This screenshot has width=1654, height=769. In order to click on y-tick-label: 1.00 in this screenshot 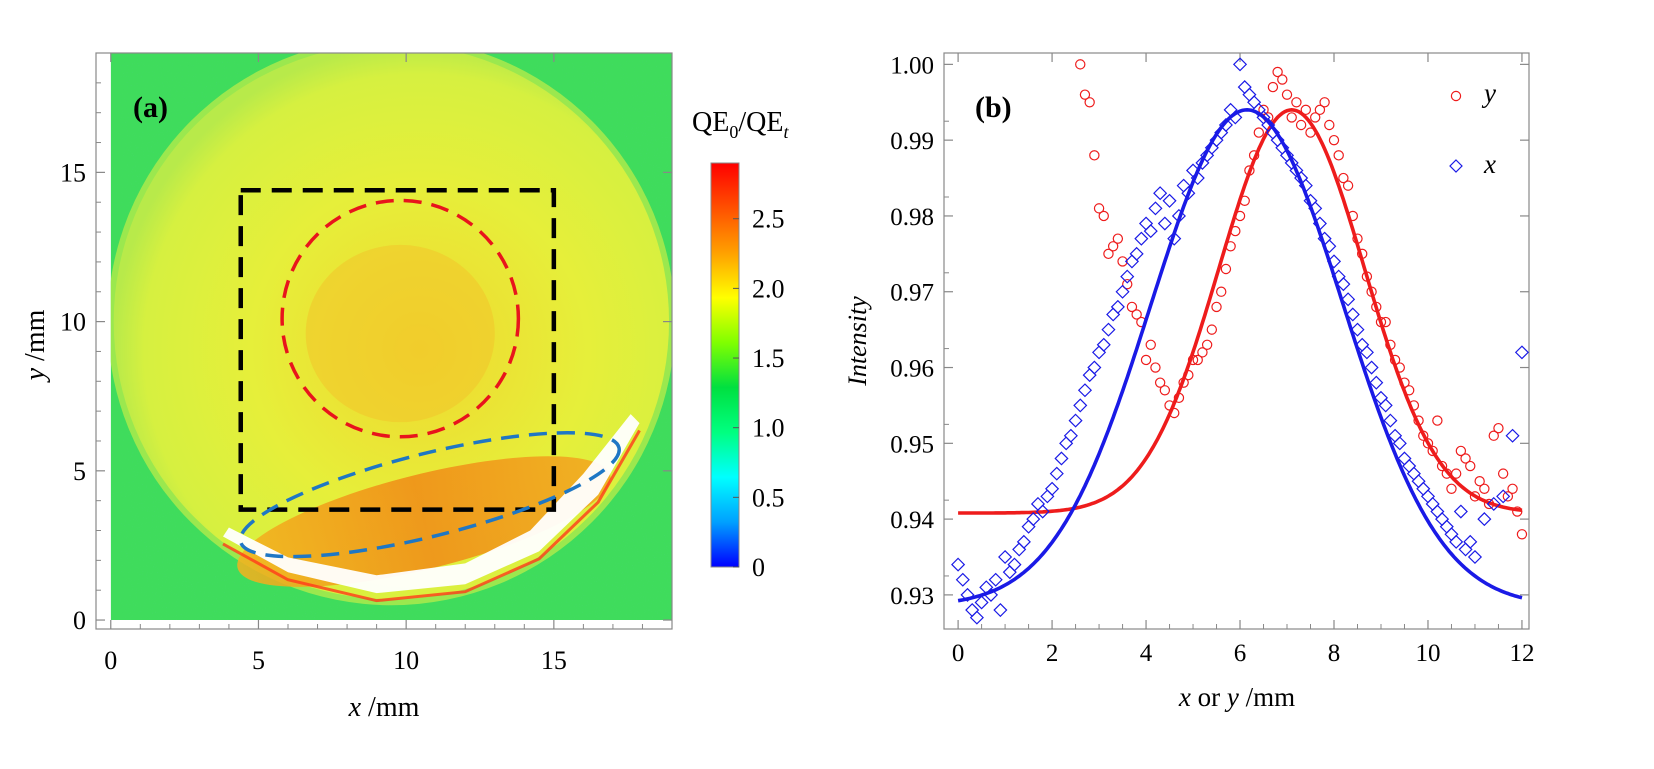, I will do `click(912, 65)`.